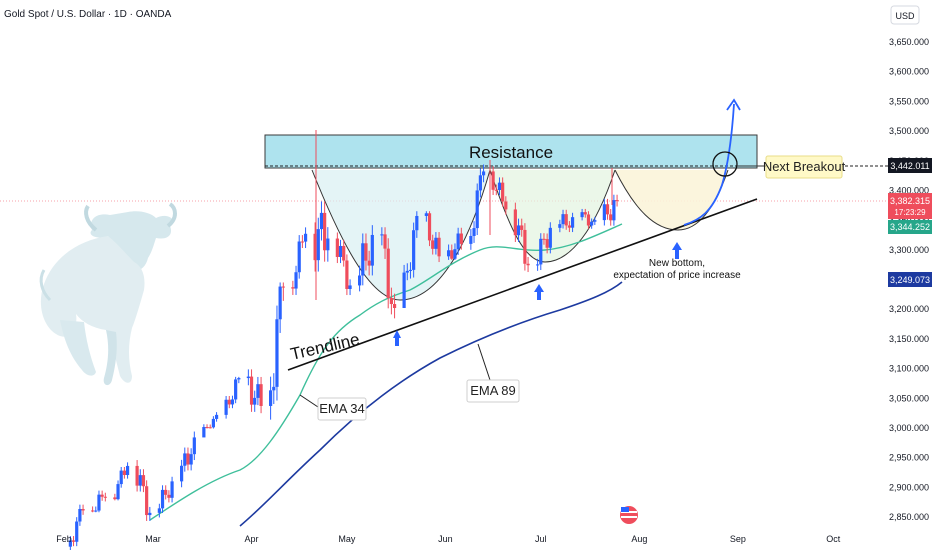 Image resolution: width=932 pixels, height=550 pixels. What do you see at coordinates (629, 515) in the screenshot?
I see `us-flag-icon` at bounding box center [629, 515].